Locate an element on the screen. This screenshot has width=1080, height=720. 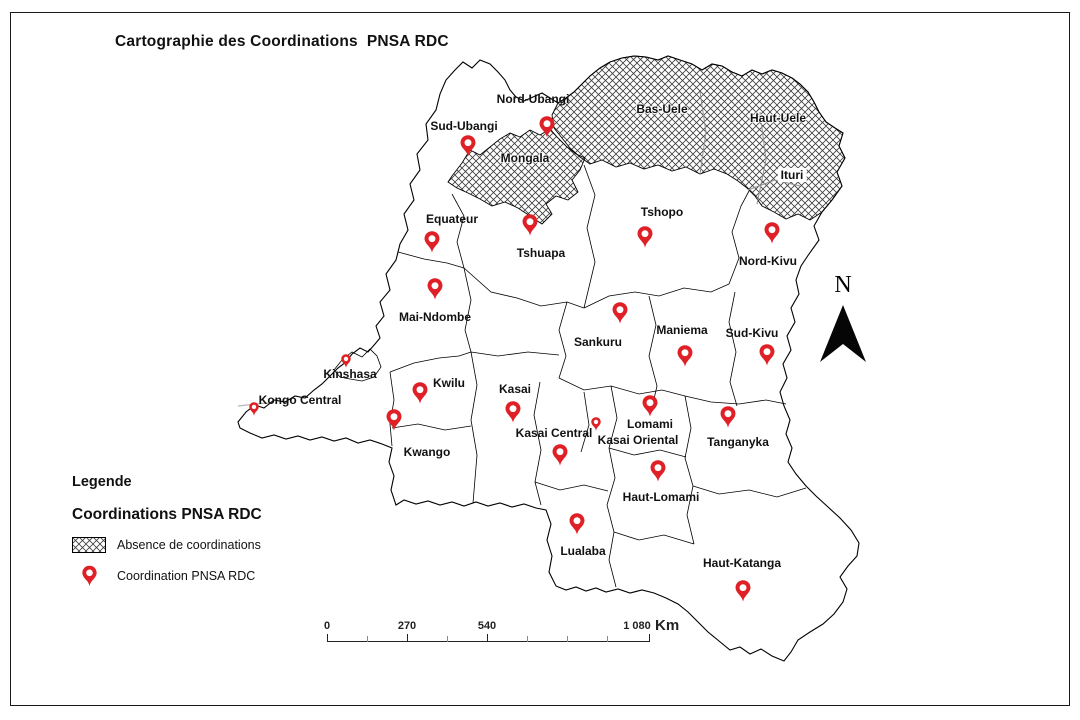
hatch-zone-mongala is located at coordinates (516, 176).